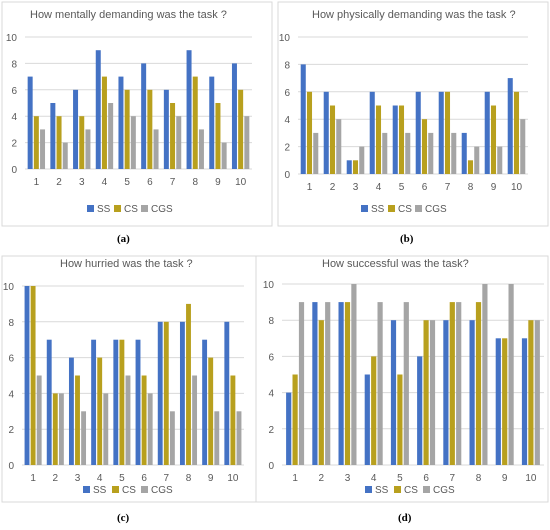 This screenshot has height=530, width=550. Describe the element at coordinates (405, 518) in the screenshot. I see `caption-d: (d)` at that location.